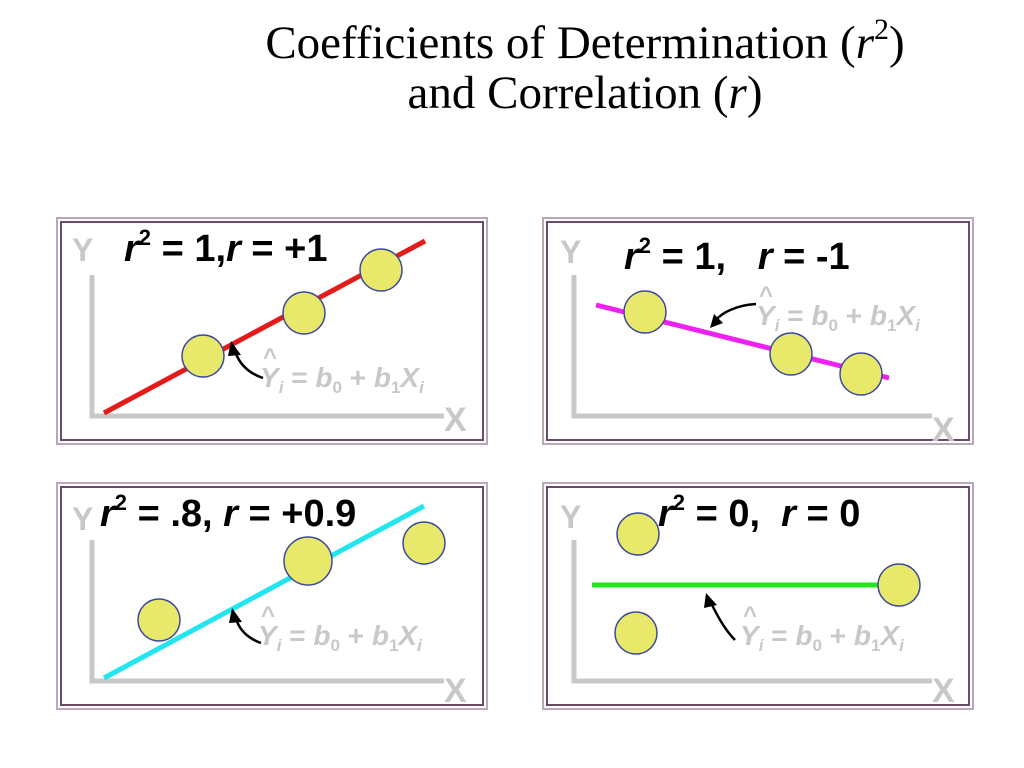 The height and width of the screenshot is (768, 1024). What do you see at coordinates (585, 41) in the screenshot?
I see `title-line-1: Coefficients of Determination (r2)` at bounding box center [585, 41].